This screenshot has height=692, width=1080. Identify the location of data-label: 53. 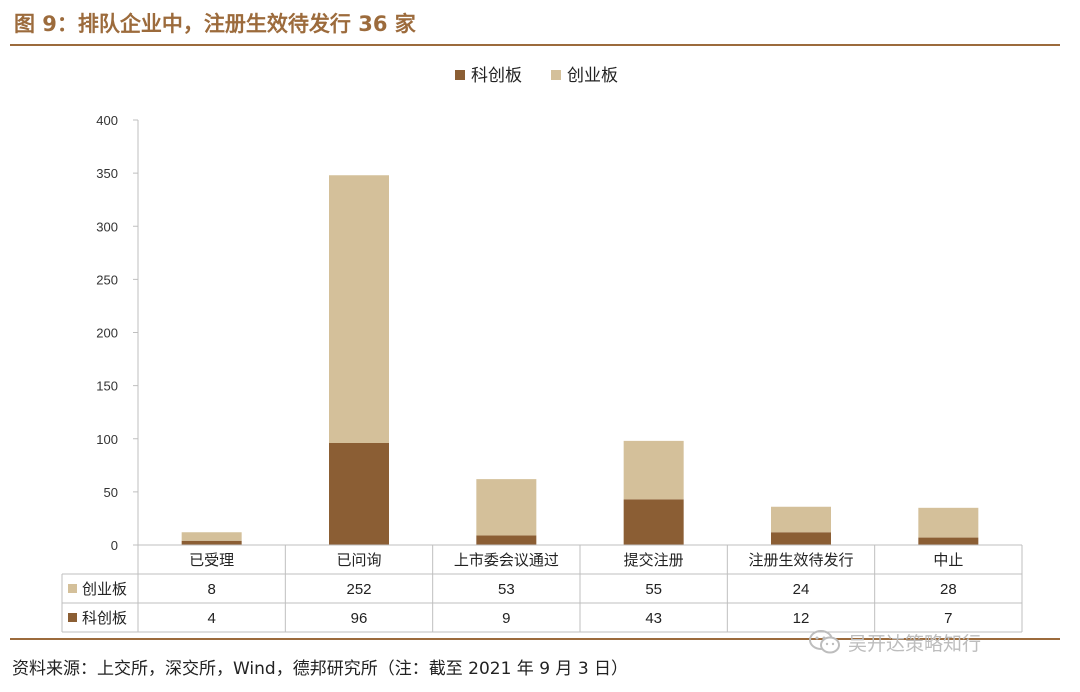
(506, 589).